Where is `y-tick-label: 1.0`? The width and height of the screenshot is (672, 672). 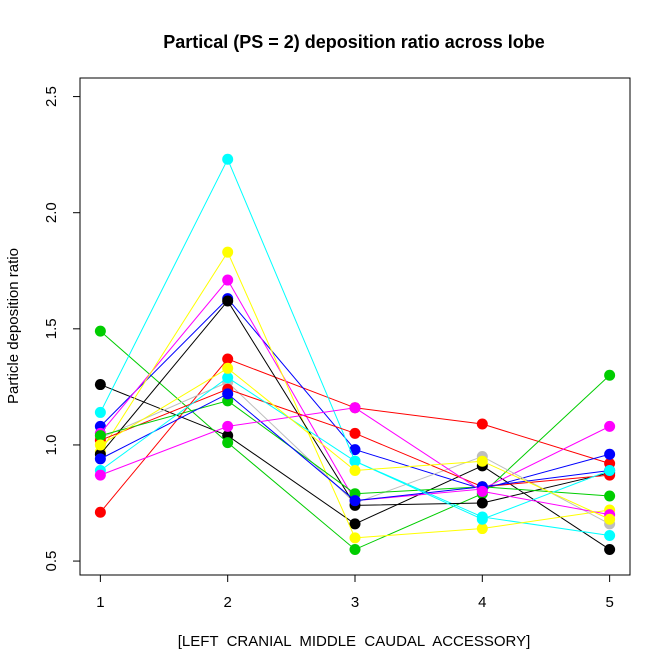 y-tick-label: 1.0 is located at coordinates (51, 445).